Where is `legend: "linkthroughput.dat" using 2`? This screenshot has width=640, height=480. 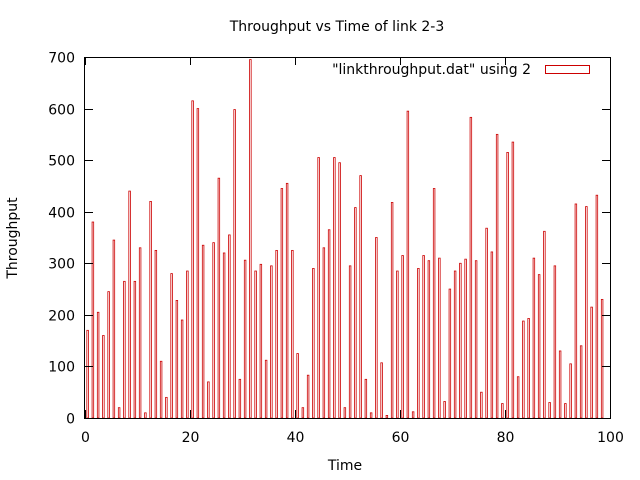
legend: "linkthroughput.dat" using 2 is located at coordinates (461, 70).